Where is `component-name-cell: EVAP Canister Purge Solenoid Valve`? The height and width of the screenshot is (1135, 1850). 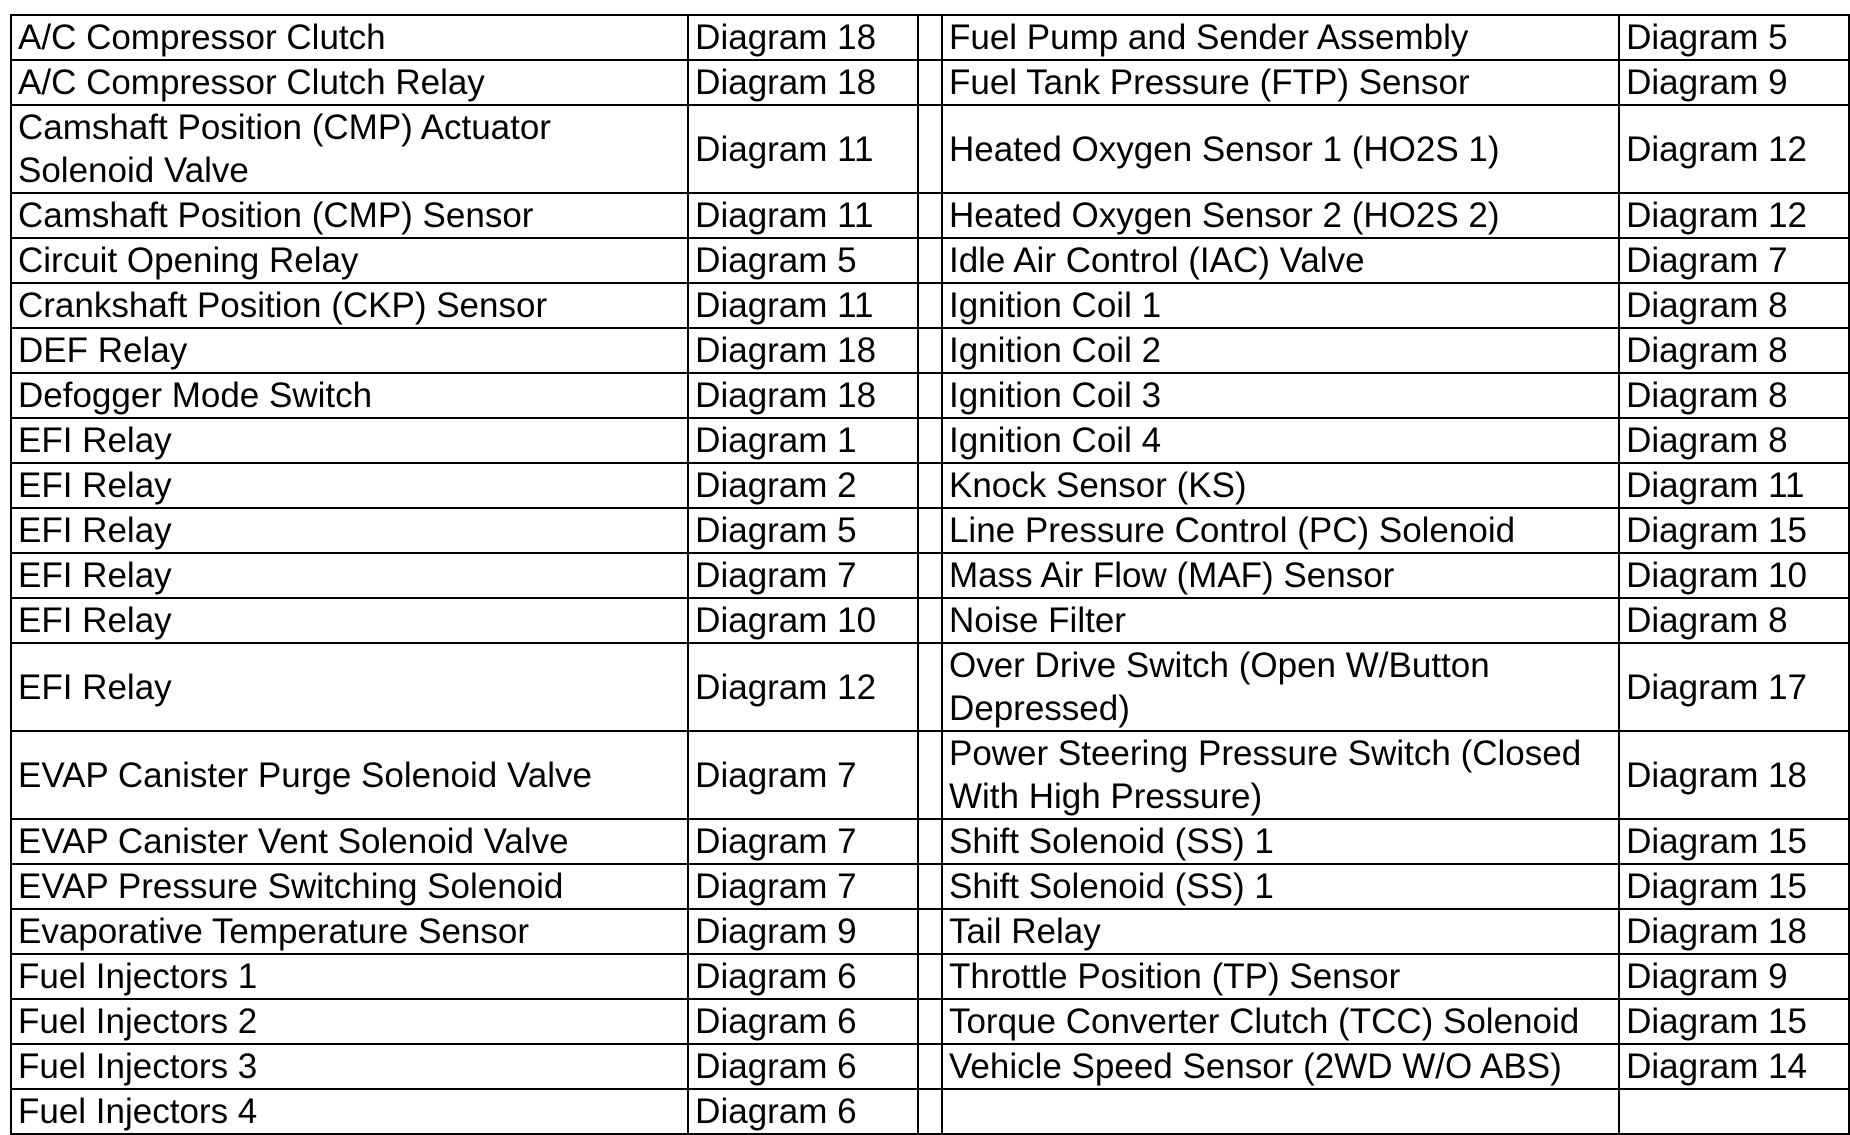 component-name-cell: EVAP Canister Purge Solenoid Valve is located at coordinates (349, 775).